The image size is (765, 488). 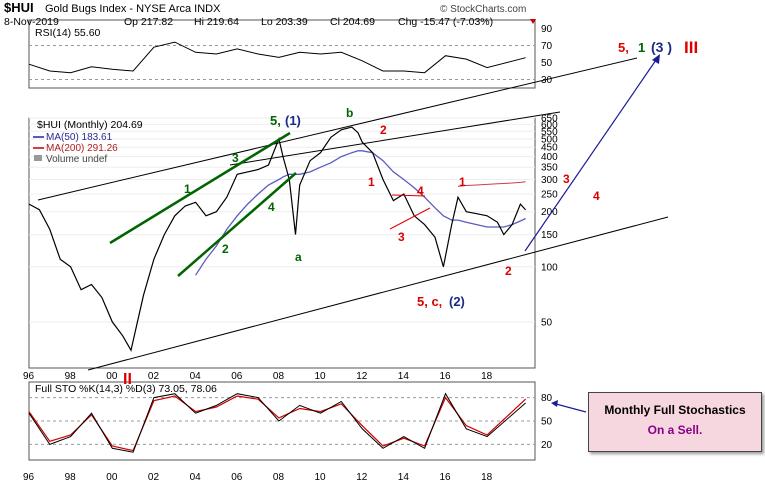 I want to click on chart-date: 8-Nov-2019, so click(x=31, y=22).